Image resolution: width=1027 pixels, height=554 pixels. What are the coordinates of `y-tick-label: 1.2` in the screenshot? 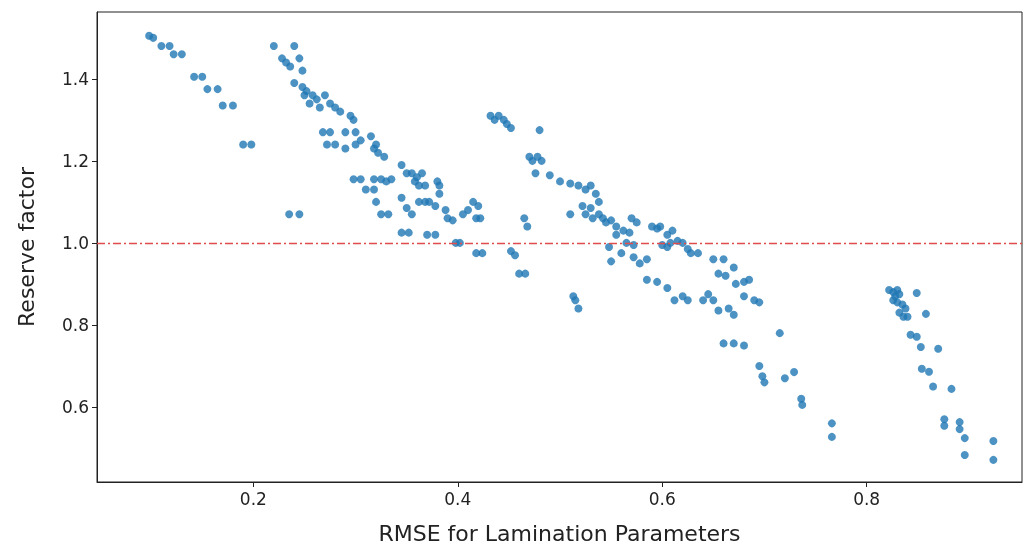 It's located at (75, 160).